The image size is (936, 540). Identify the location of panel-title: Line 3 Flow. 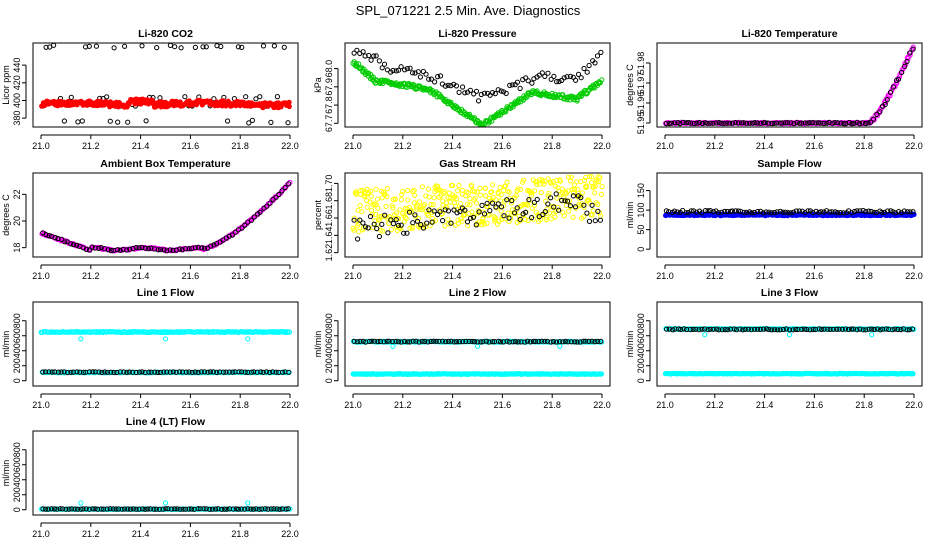
(790, 293).